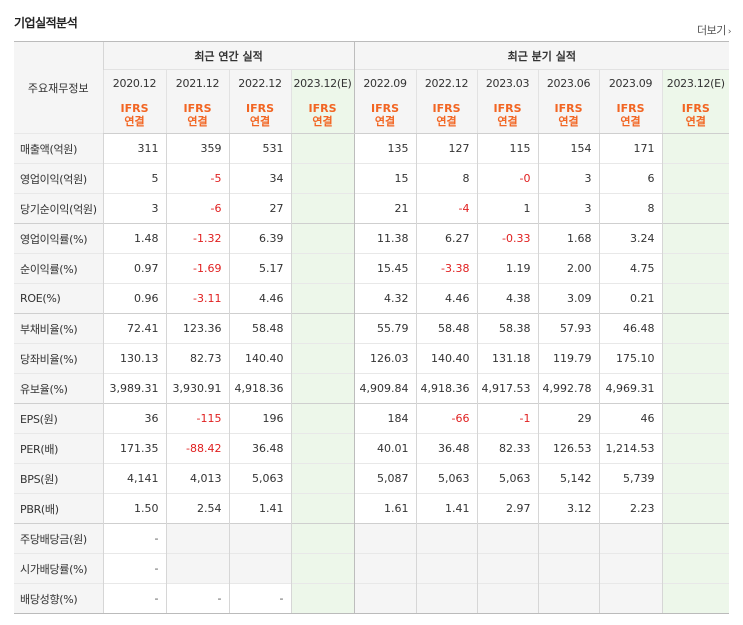  Describe the element at coordinates (385, 508) in the screenshot. I see `table-cell: 1.61` at that location.